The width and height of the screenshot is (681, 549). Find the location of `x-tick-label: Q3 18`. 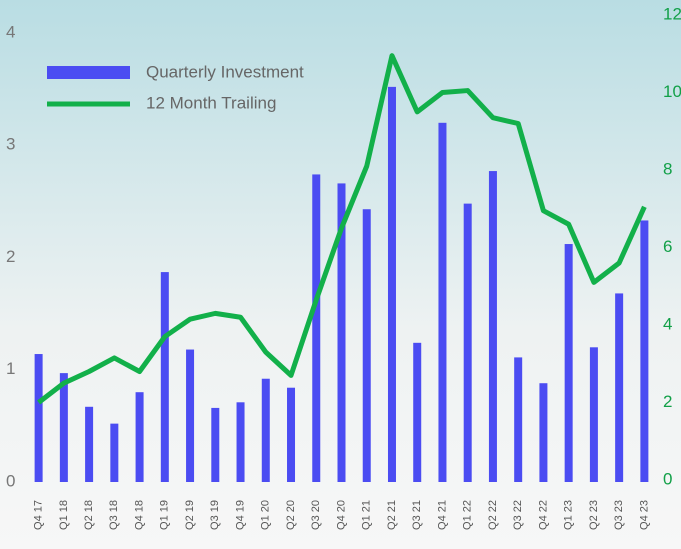

x-tick-label: Q3 18 is located at coordinates (114, 515).